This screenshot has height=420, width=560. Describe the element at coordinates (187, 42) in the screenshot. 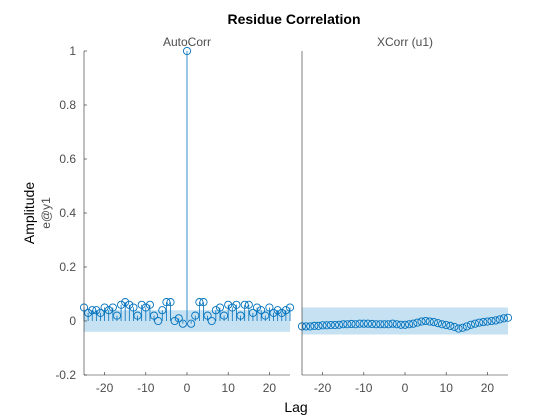

I see `panel-title-autocorr: AutoCorr` at that location.